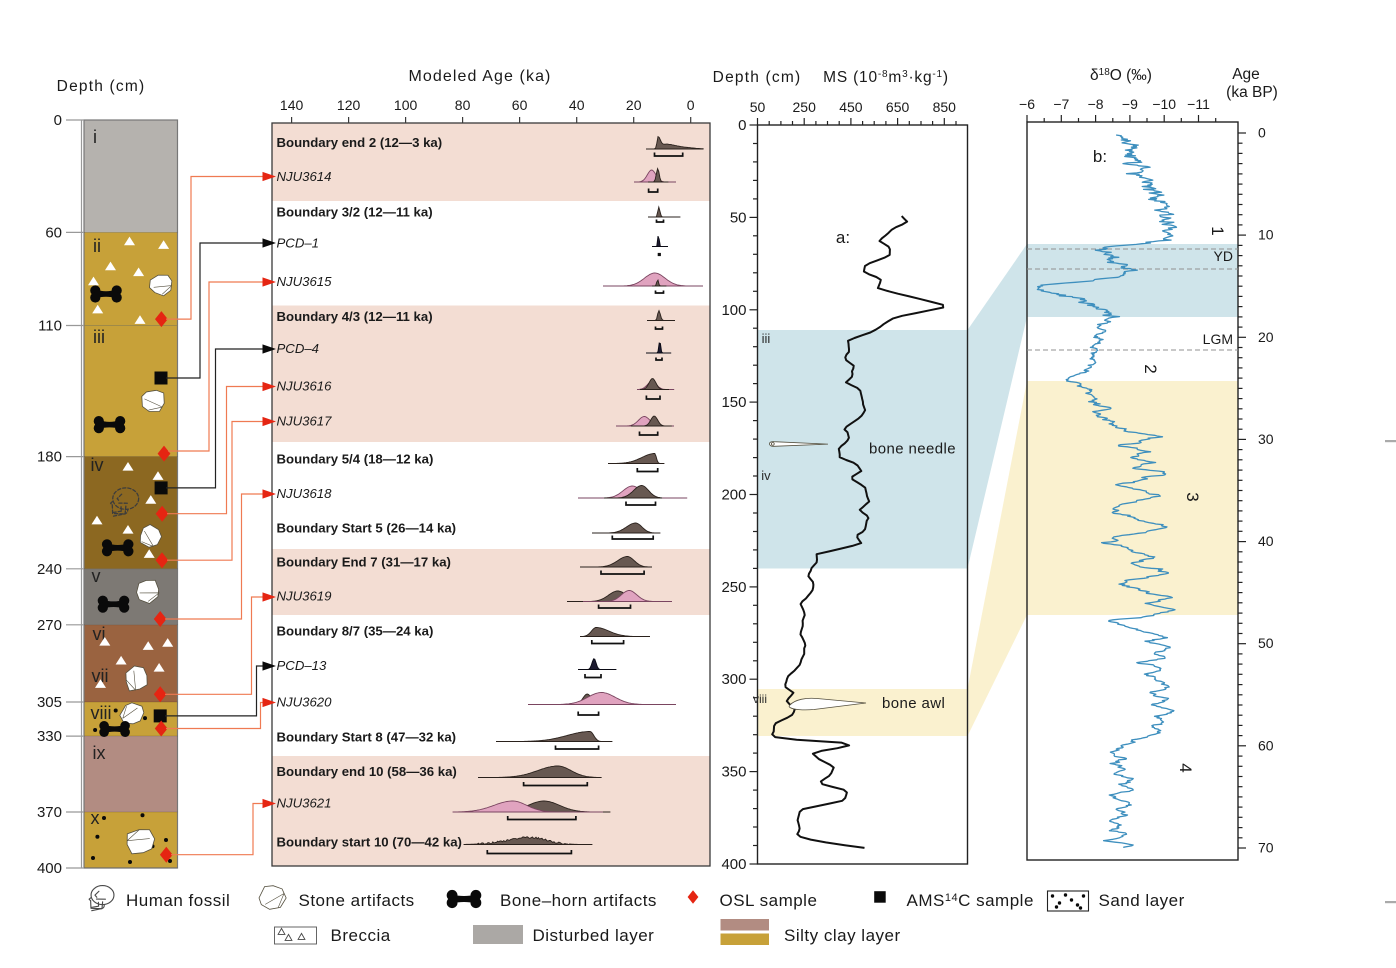 The width and height of the screenshot is (1396, 968). Describe the element at coordinates (769, 900) in the screenshot. I see `svg-text: OSL sample` at that location.